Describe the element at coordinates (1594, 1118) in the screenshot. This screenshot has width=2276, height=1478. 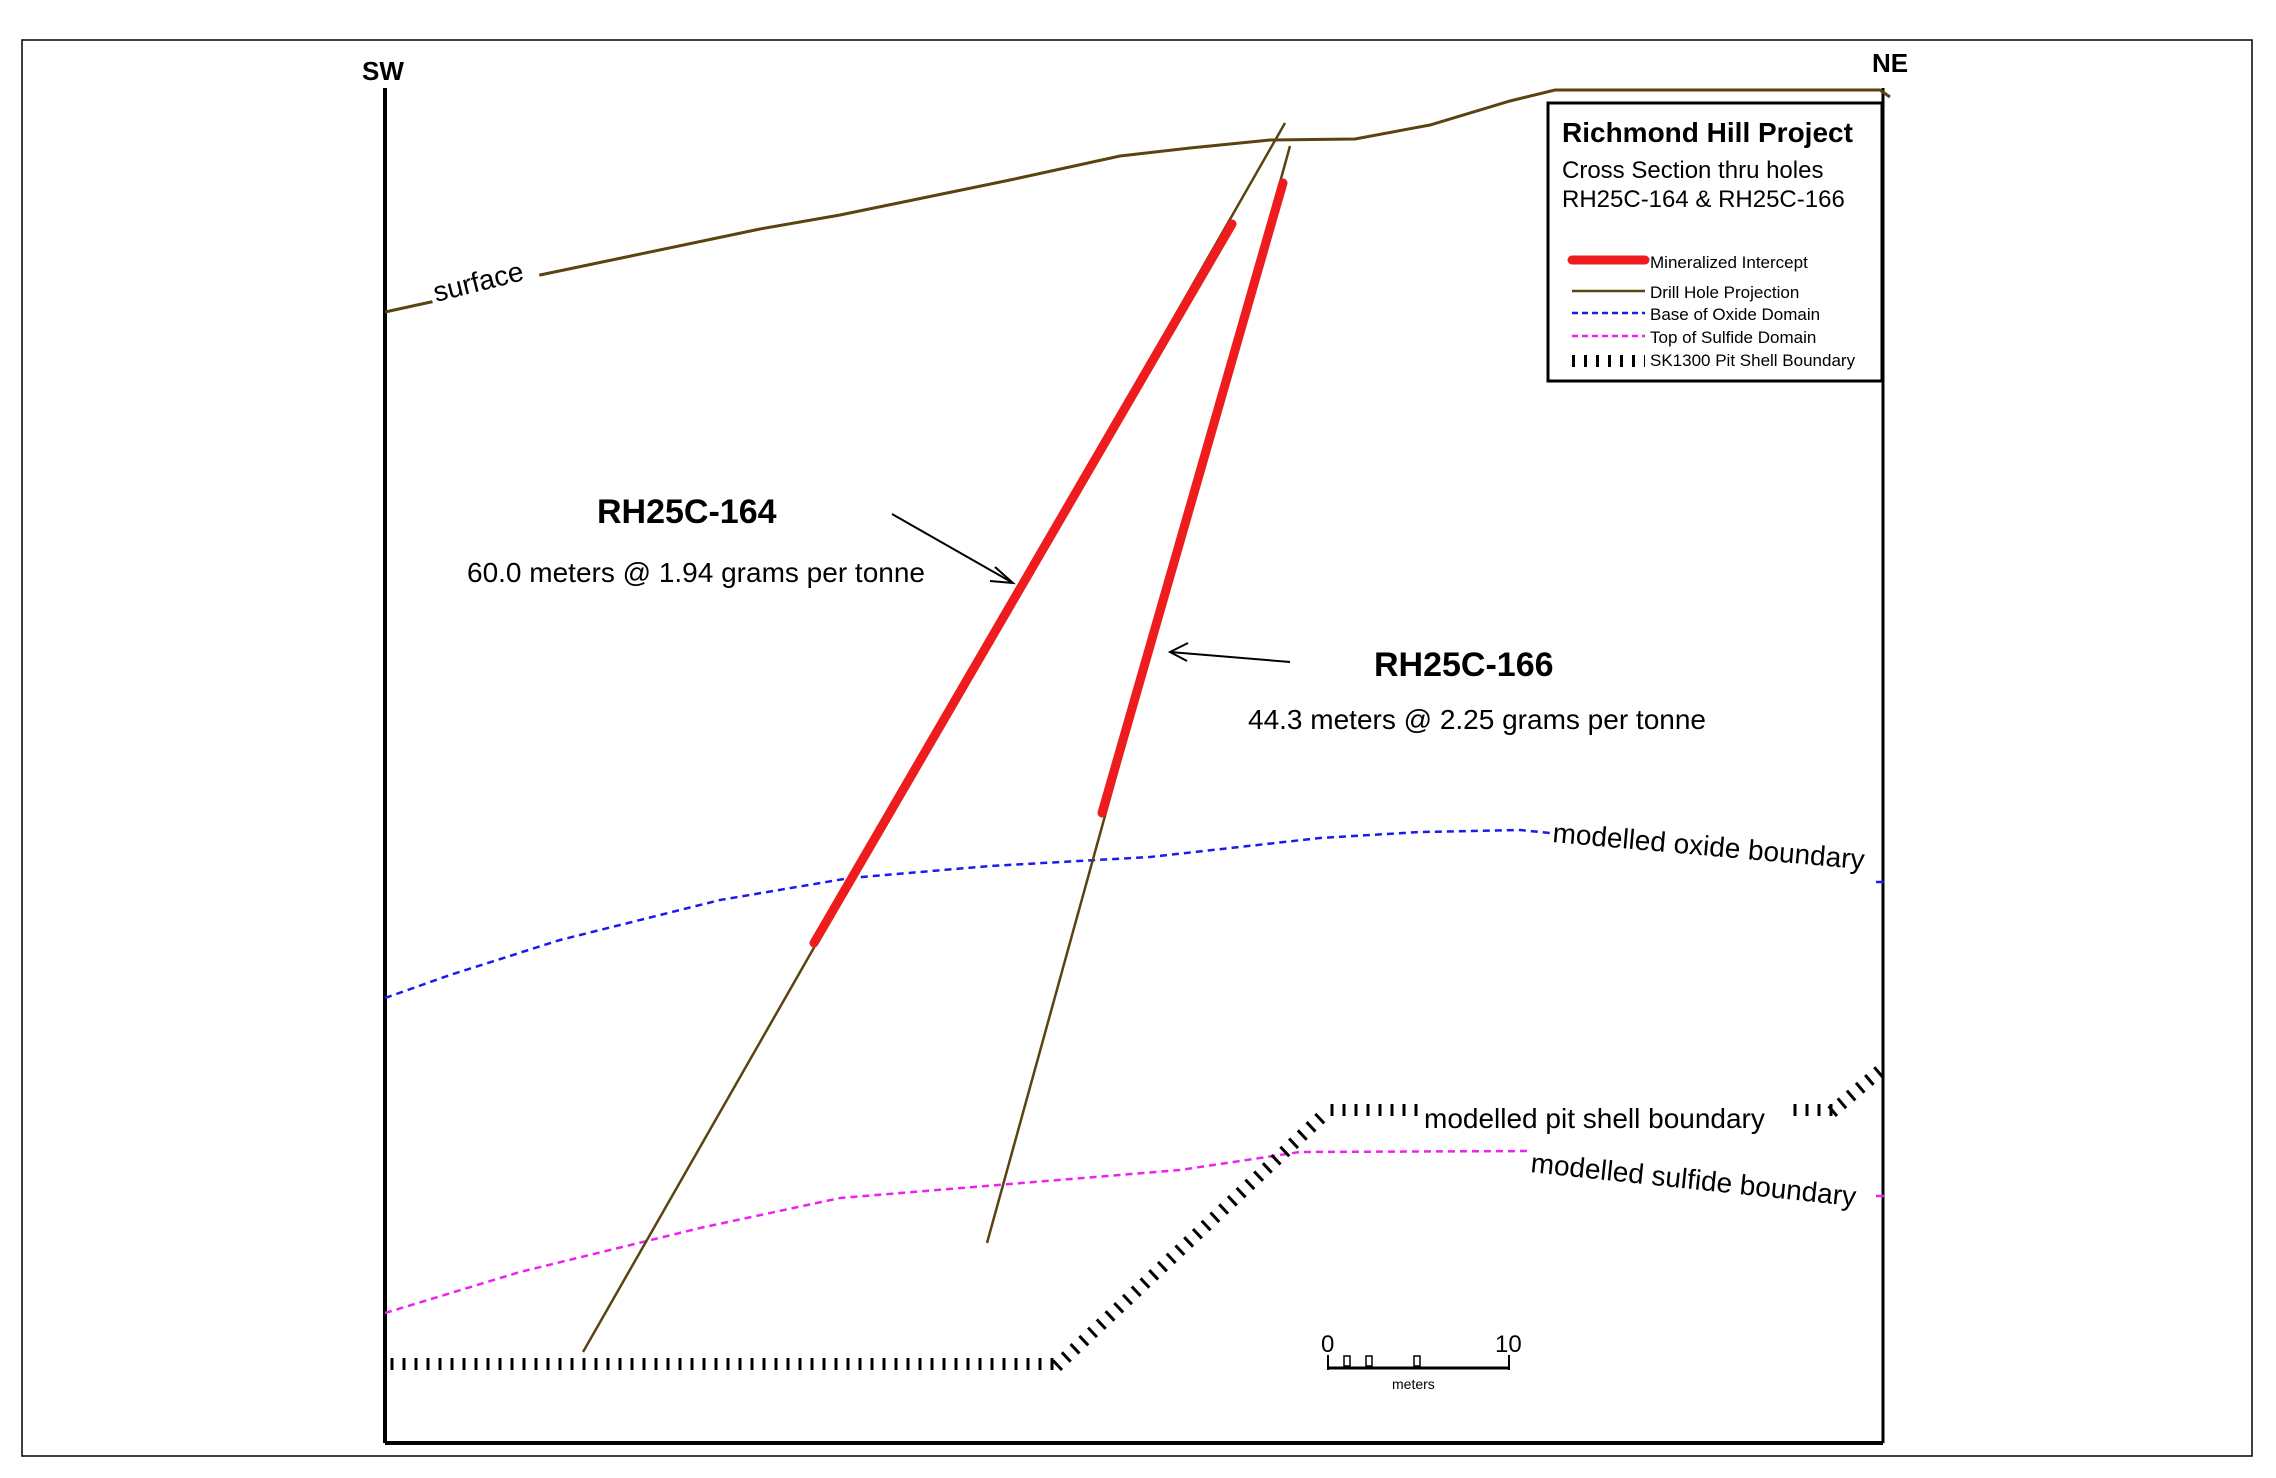
I see `pit-shell-boundary-label: modelled pit shell boundary` at that location.